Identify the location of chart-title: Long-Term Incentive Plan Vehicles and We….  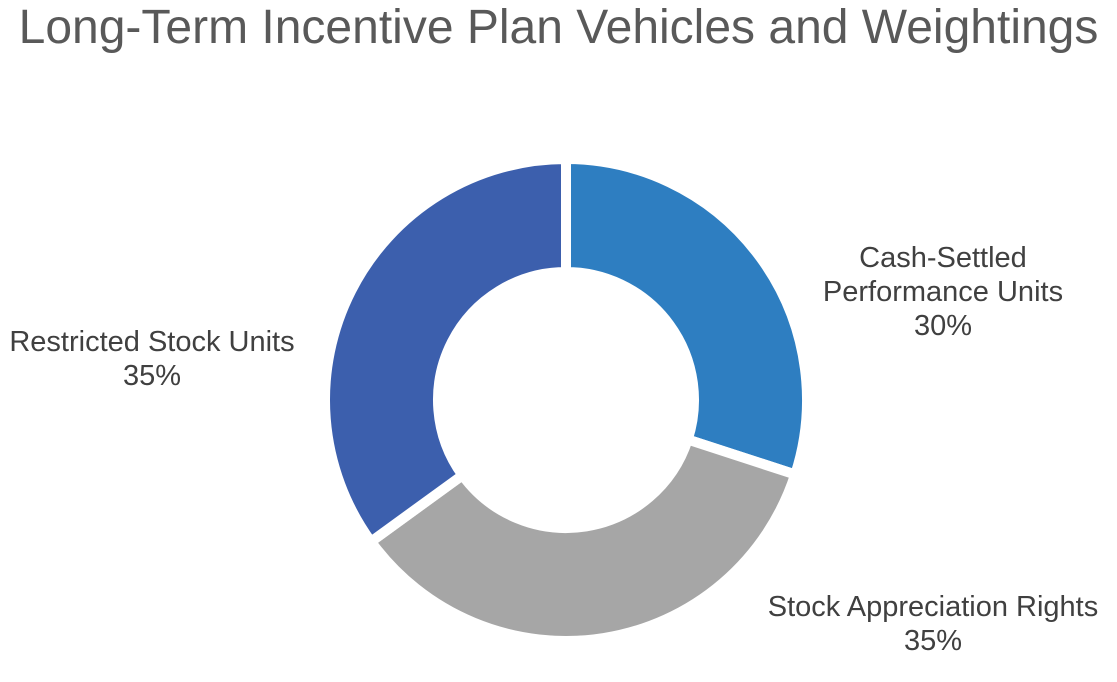
(558, 27).